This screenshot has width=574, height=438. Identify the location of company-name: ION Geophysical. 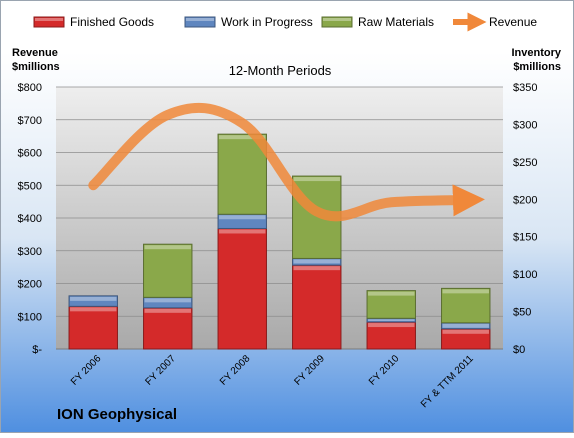
(117, 414).